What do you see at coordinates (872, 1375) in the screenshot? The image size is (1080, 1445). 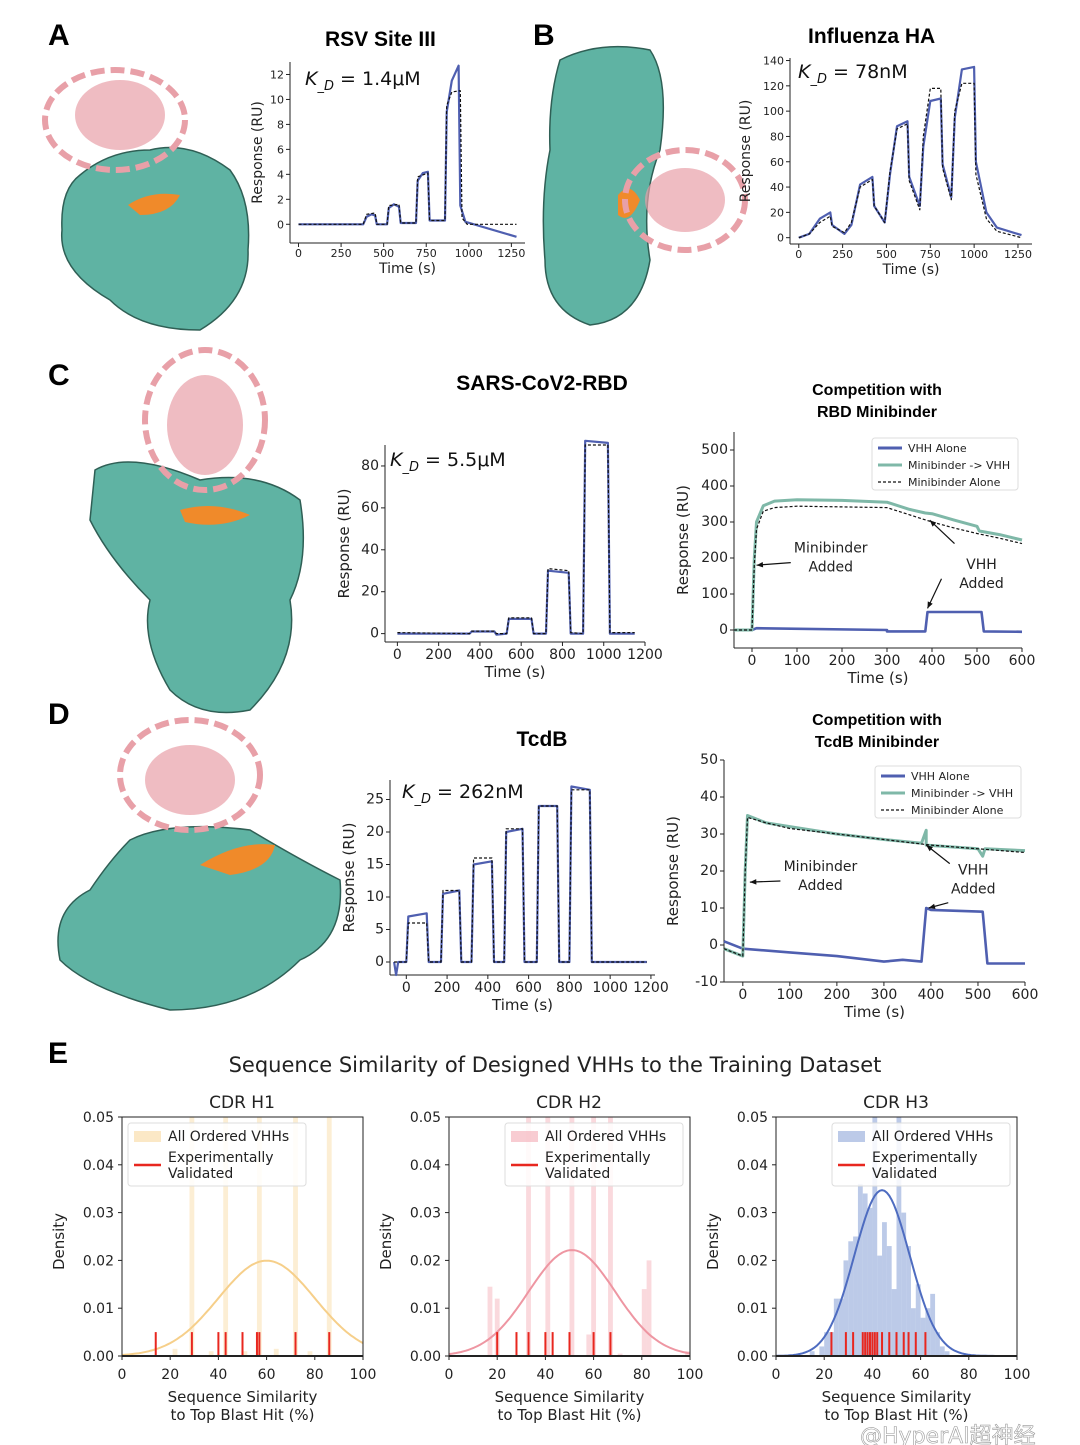 I see `x-tick-label: 40` at bounding box center [872, 1375].